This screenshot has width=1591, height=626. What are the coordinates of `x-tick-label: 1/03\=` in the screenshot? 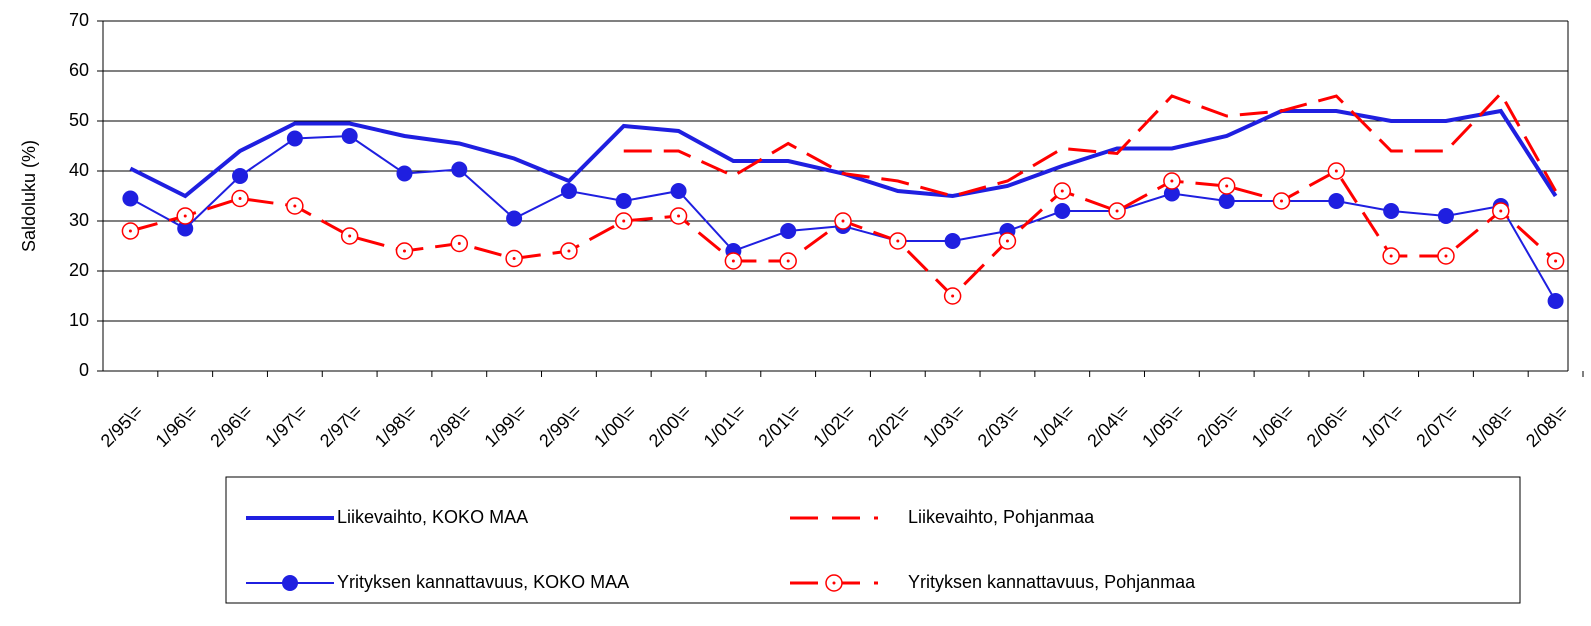 It's located at (944, 426).